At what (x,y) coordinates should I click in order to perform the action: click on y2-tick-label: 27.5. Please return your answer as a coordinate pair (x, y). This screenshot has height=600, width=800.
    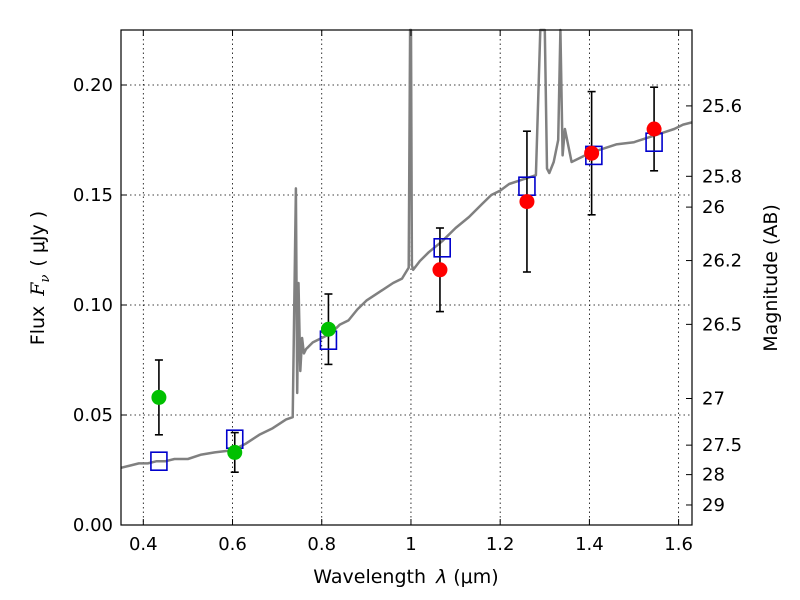
    Looking at the image, I should click on (722, 445).